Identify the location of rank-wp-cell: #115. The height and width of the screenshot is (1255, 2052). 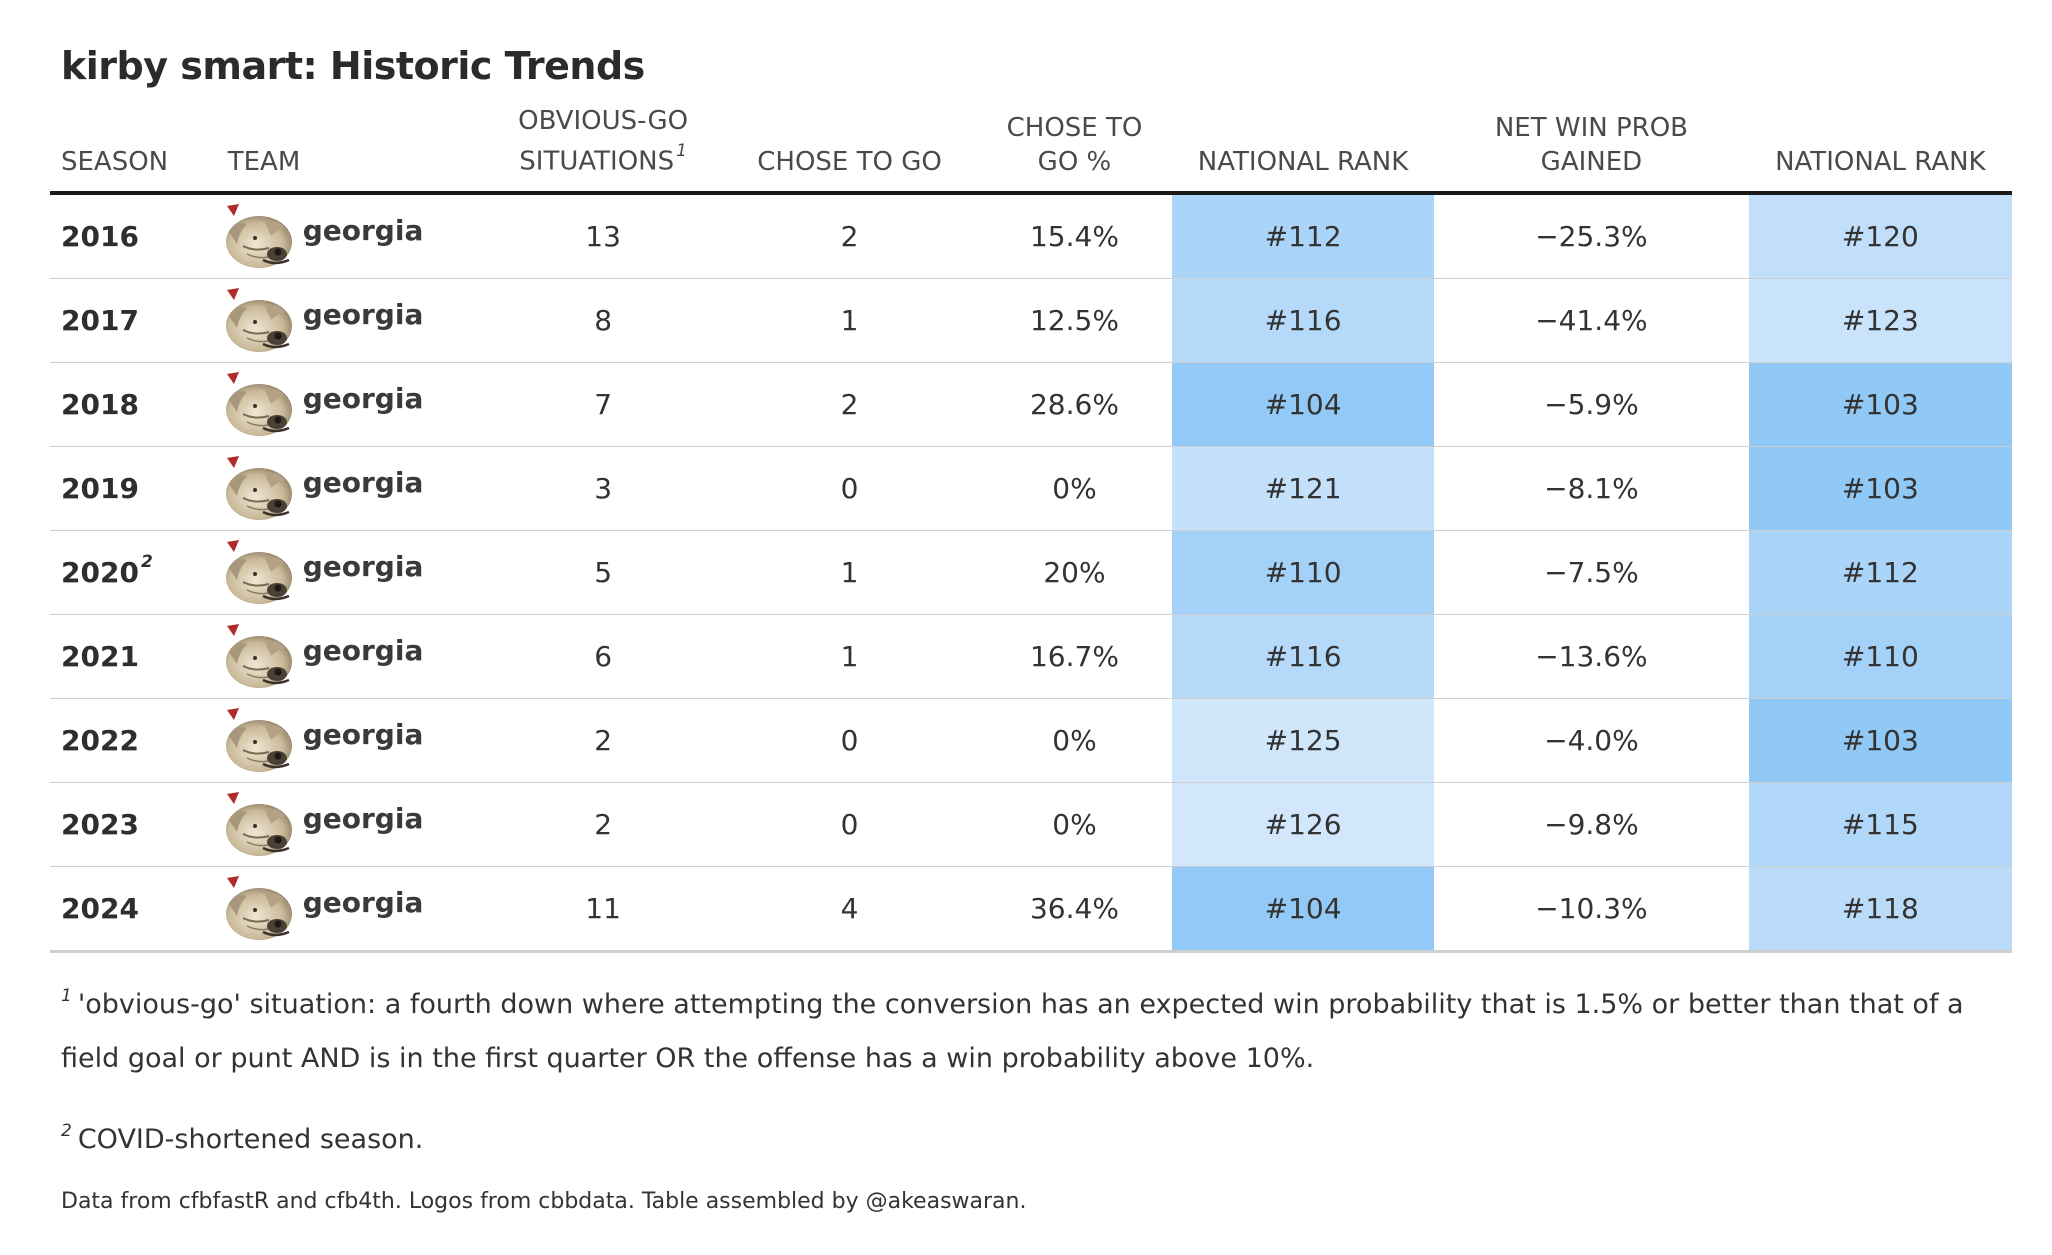
(1880, 824).